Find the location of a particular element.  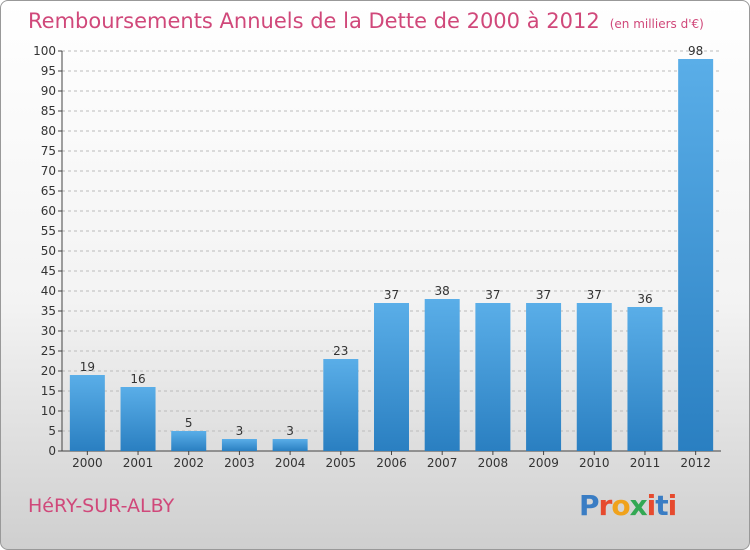

data-label: 98 is located at coordinates (695, 51).